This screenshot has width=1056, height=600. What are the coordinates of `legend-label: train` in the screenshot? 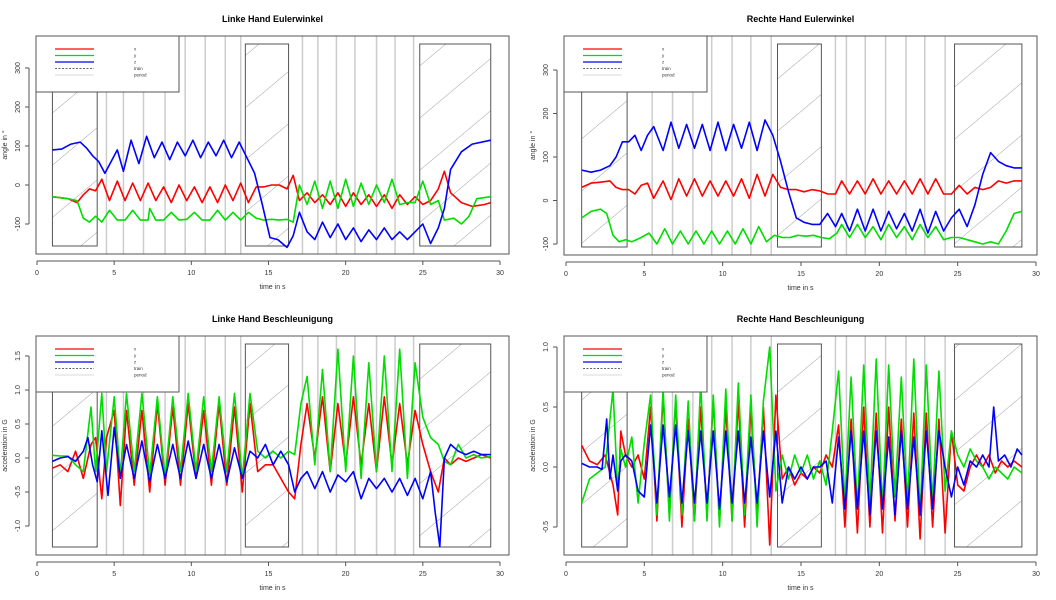 It's located at (666, 368).